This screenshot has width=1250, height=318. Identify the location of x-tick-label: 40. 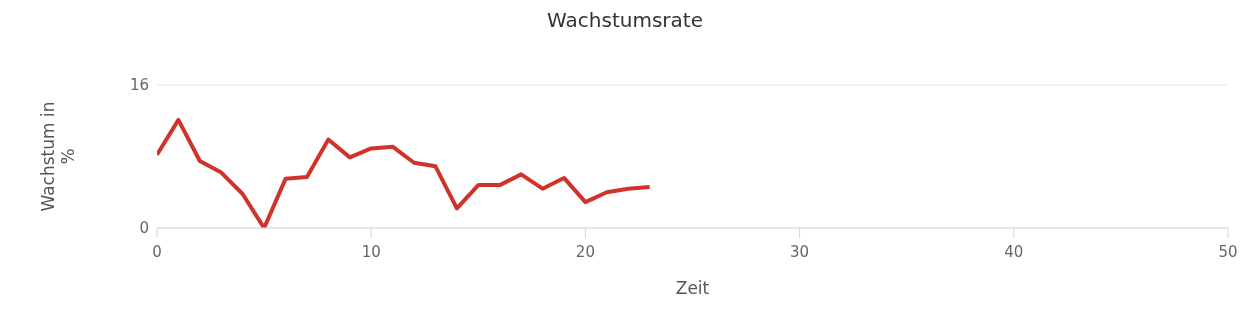
(1014, 251).